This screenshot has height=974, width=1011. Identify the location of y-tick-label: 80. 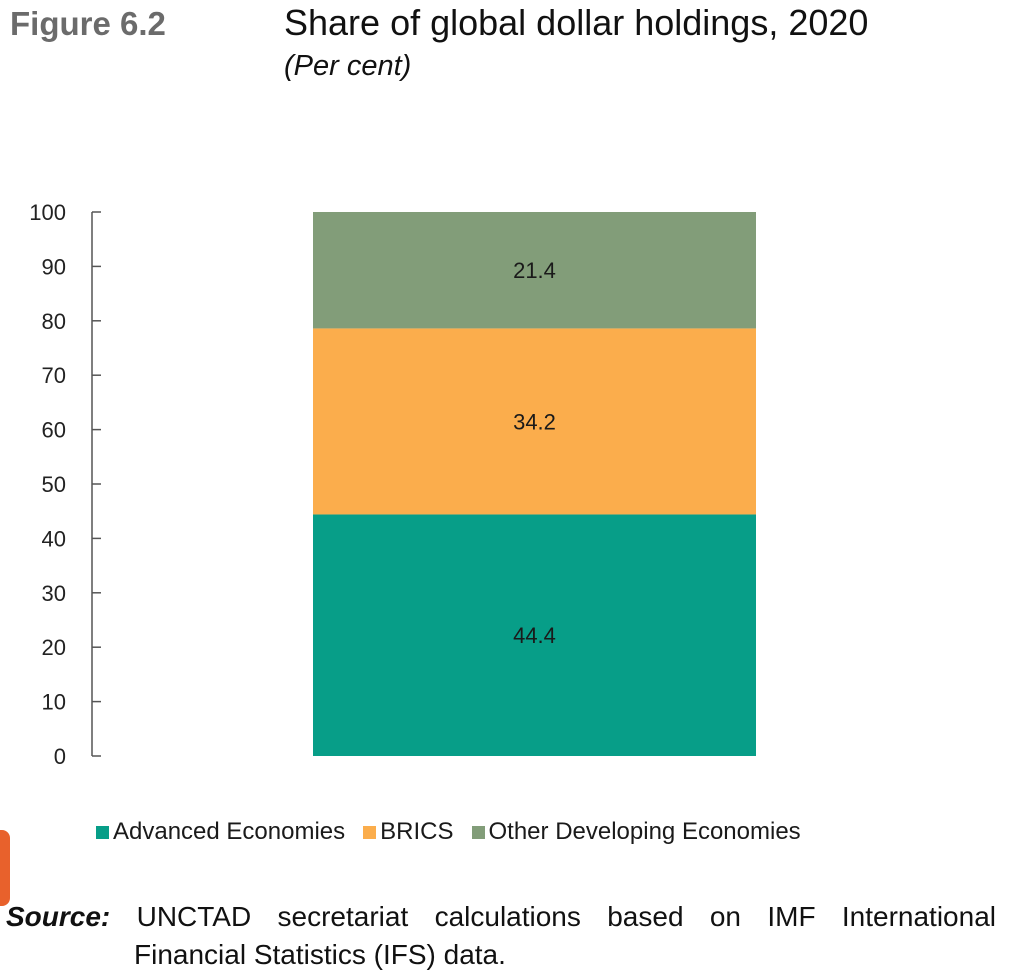
(54, 321).